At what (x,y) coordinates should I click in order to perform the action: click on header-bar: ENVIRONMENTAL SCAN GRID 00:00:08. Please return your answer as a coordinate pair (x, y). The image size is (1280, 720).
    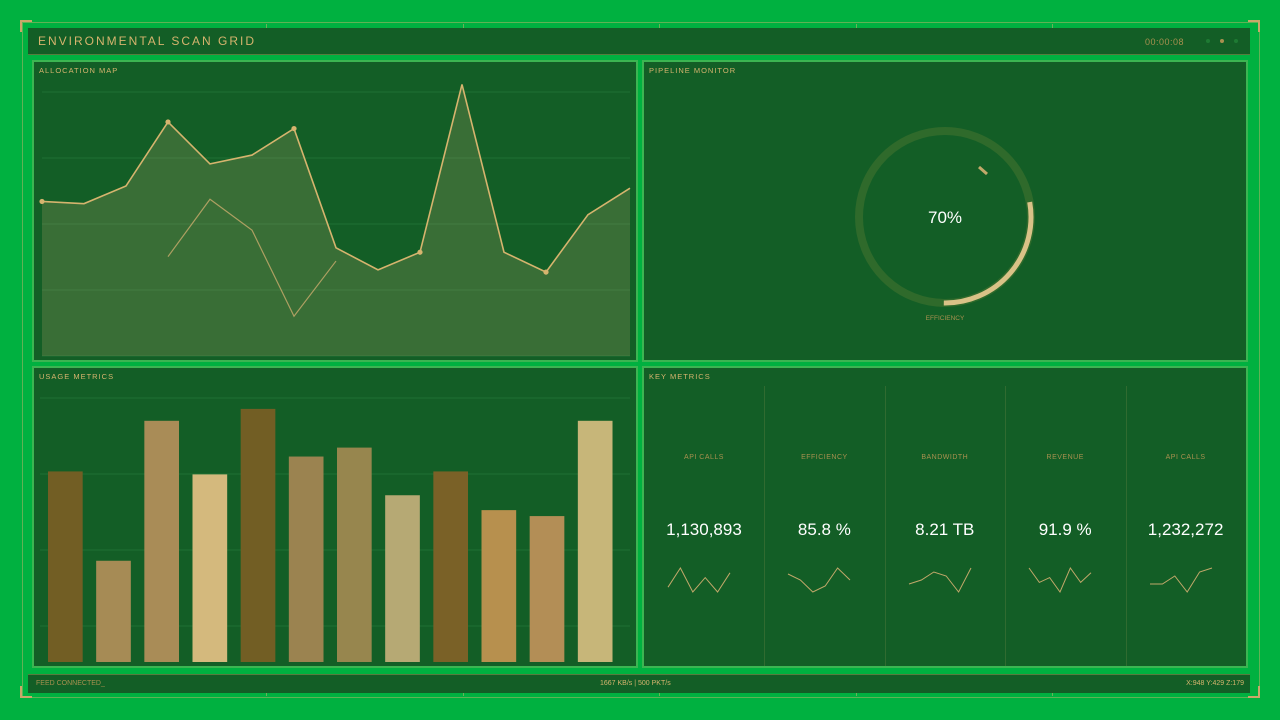
    Looking at the image, I should click on (639, 41).